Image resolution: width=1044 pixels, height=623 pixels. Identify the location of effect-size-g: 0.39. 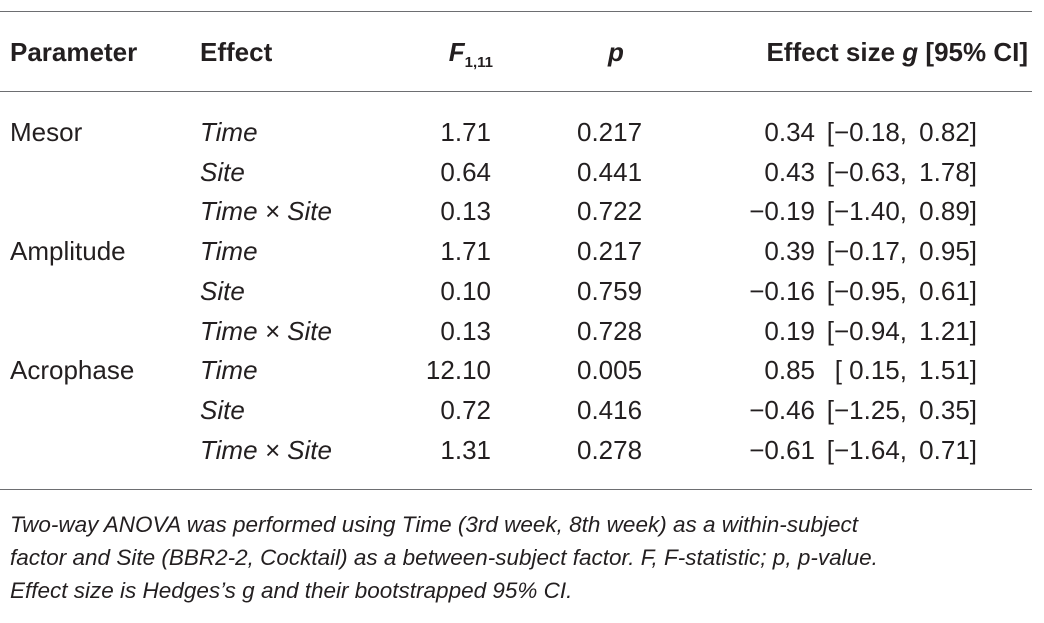
(789, 251).